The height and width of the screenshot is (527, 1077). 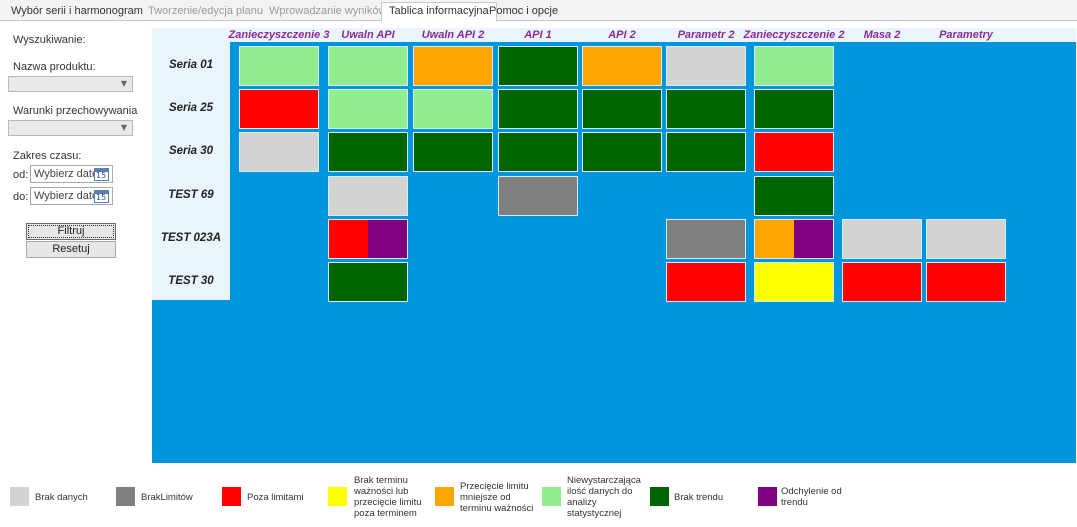 I want to click on column-header: Zanieczyszczenie 3, so click(x=279, y=35).